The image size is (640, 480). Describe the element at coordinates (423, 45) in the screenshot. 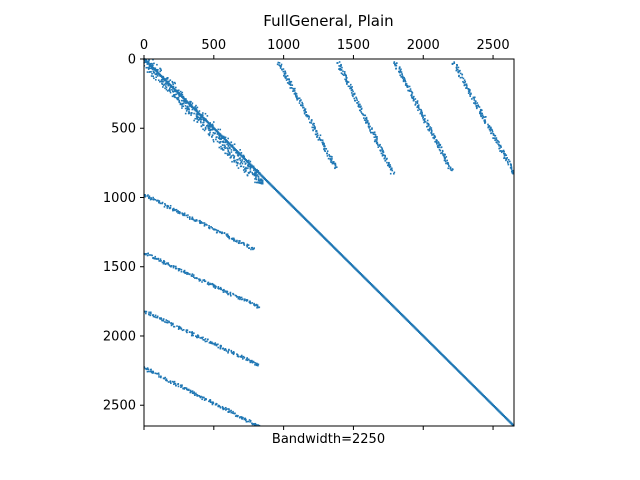

I see `x-tick-label: 2000` at that location.